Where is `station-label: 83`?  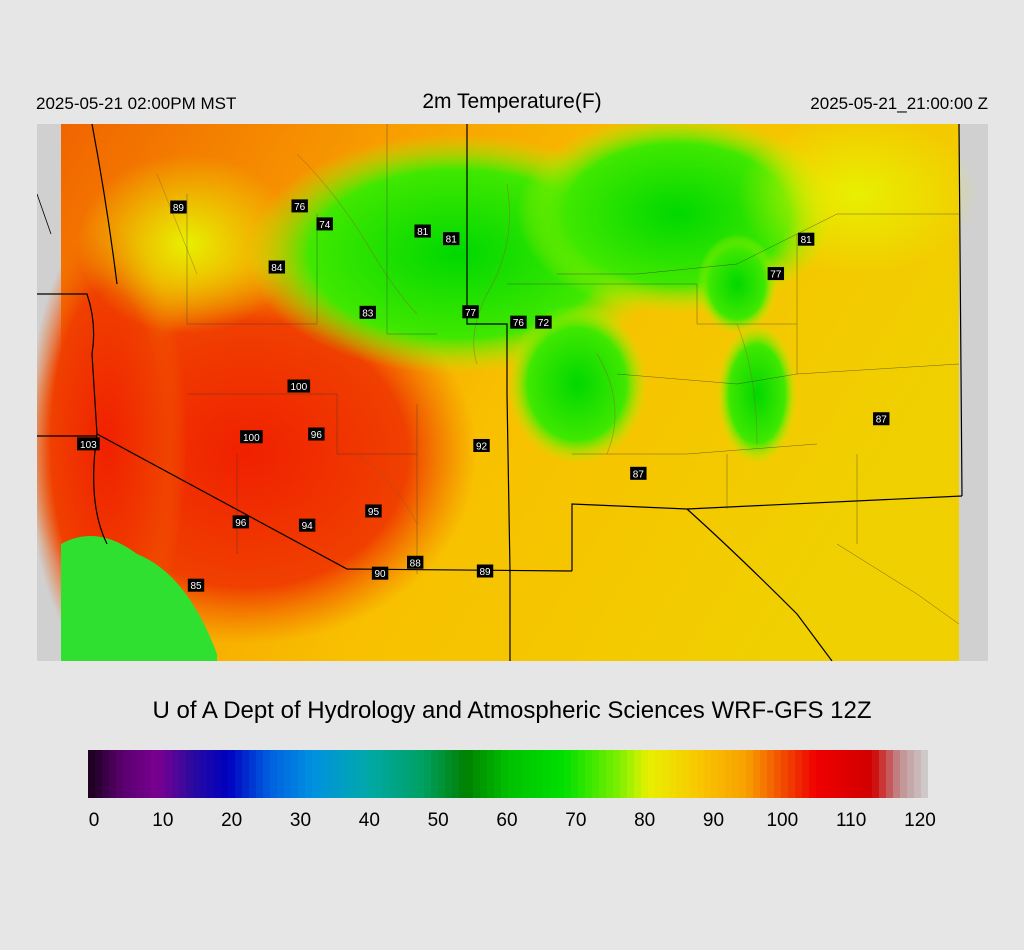
station-label: 83 is located at coordinates (367, 312).